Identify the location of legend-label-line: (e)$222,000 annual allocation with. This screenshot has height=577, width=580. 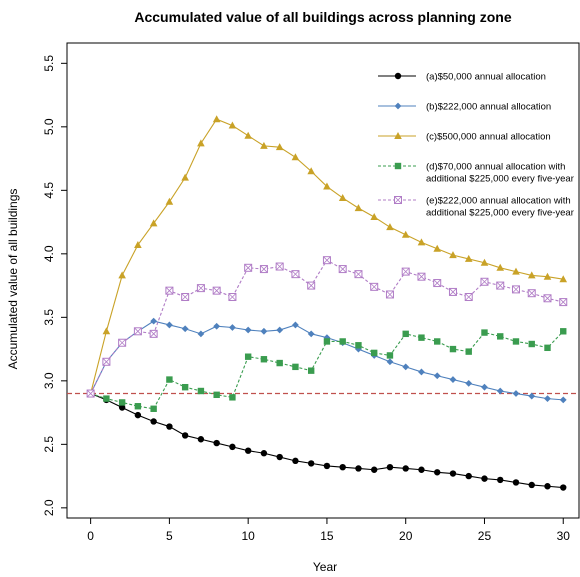
(498, 201).